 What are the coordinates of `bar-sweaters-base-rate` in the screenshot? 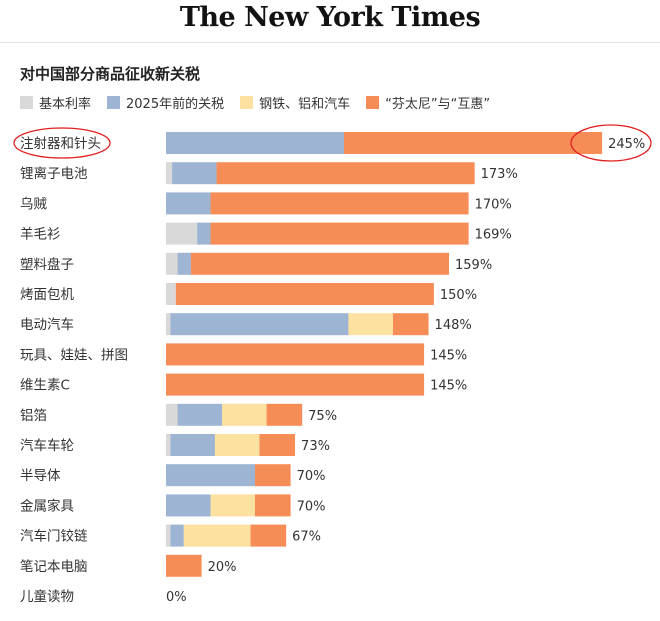 It's located at (182, 233).